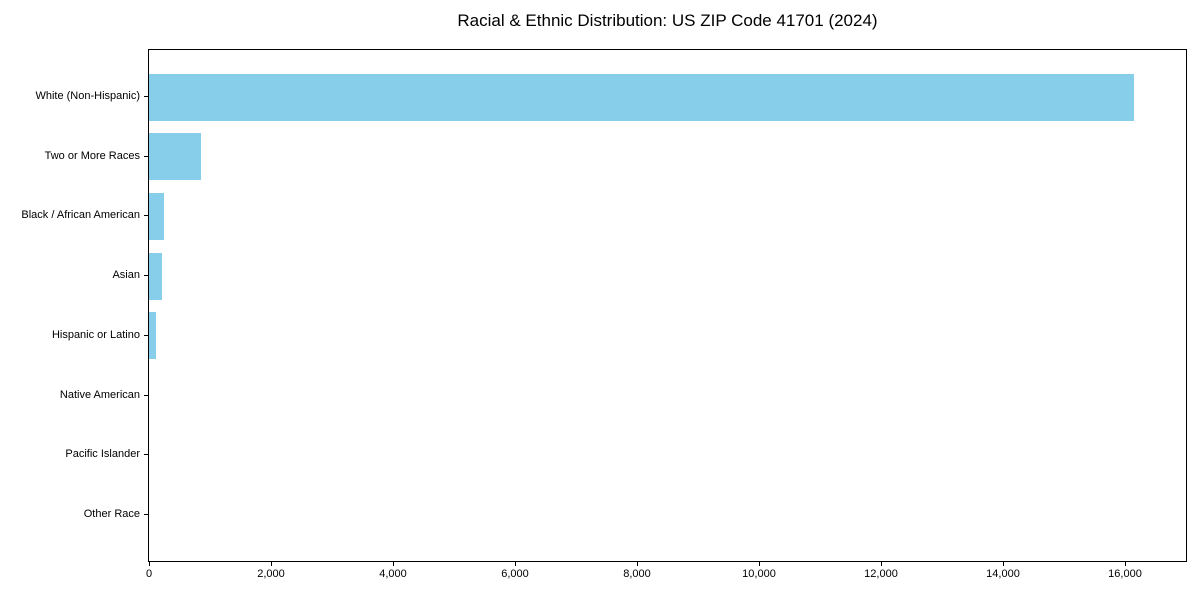 The height and width of the screenshot is (600, 1200). I want to click on y-label-two-or-more-races: Two or More Races, so click(92, 155).